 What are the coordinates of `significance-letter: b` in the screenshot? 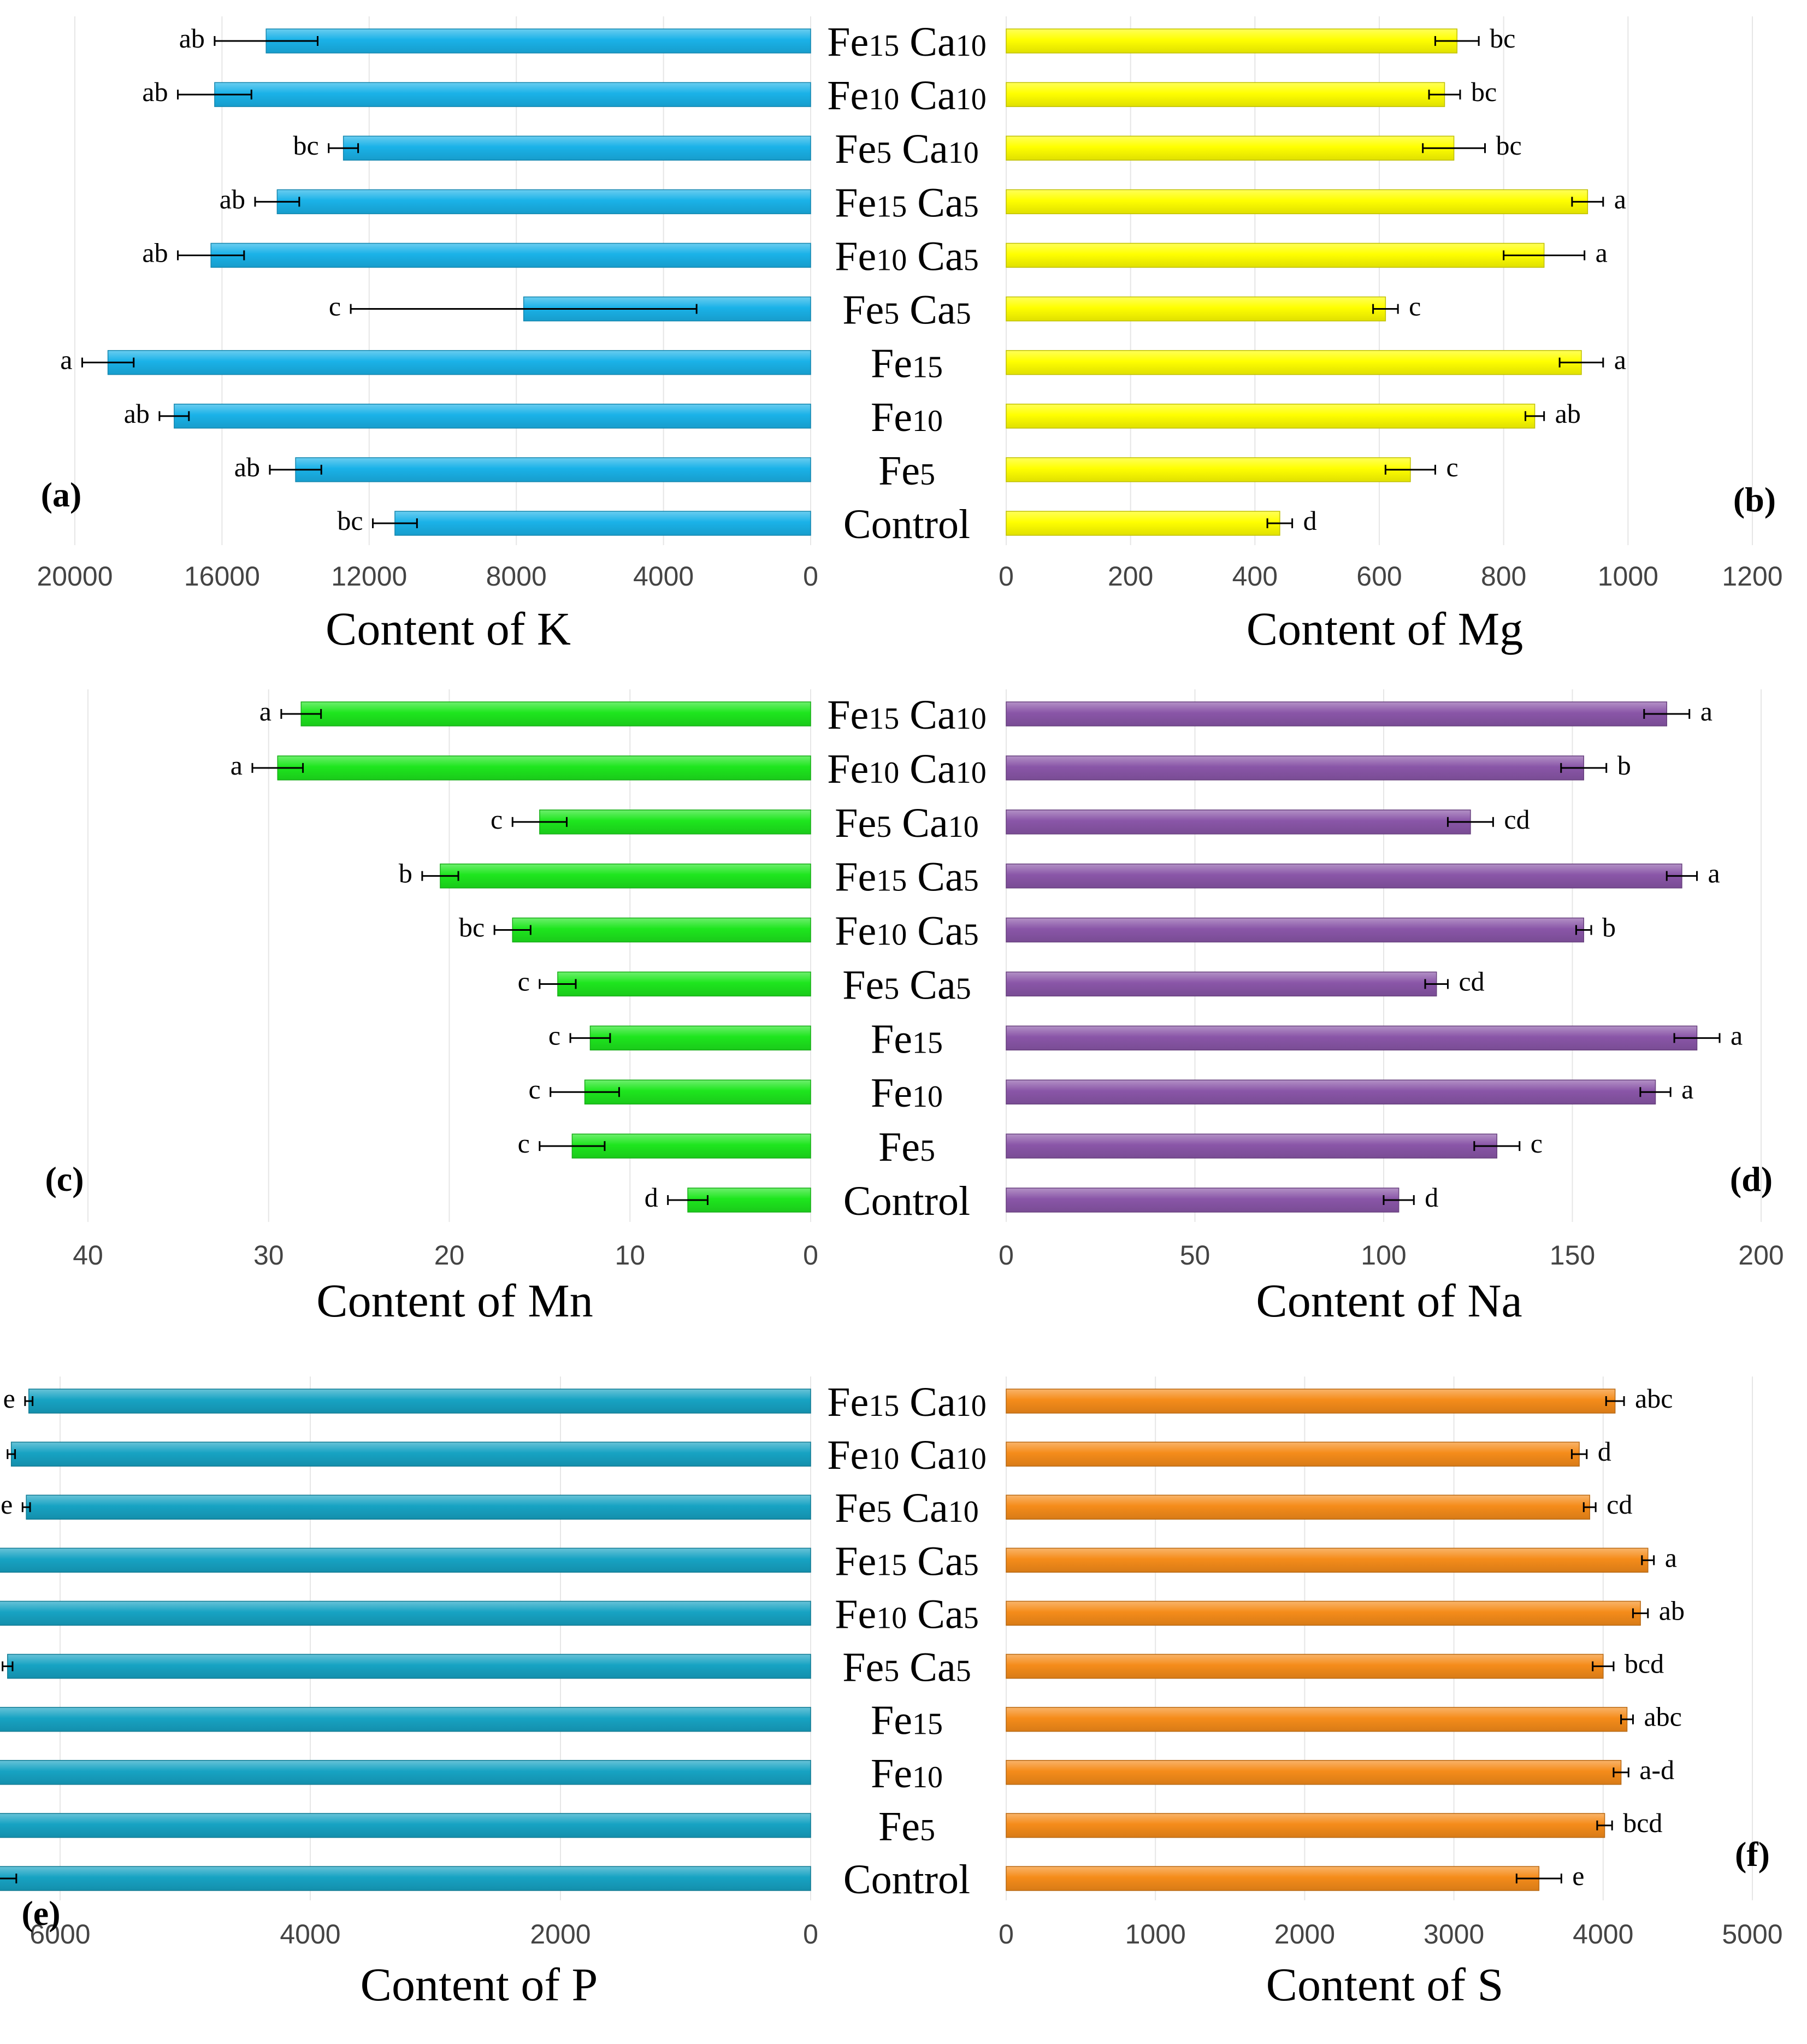 It's located at (1609, 927).